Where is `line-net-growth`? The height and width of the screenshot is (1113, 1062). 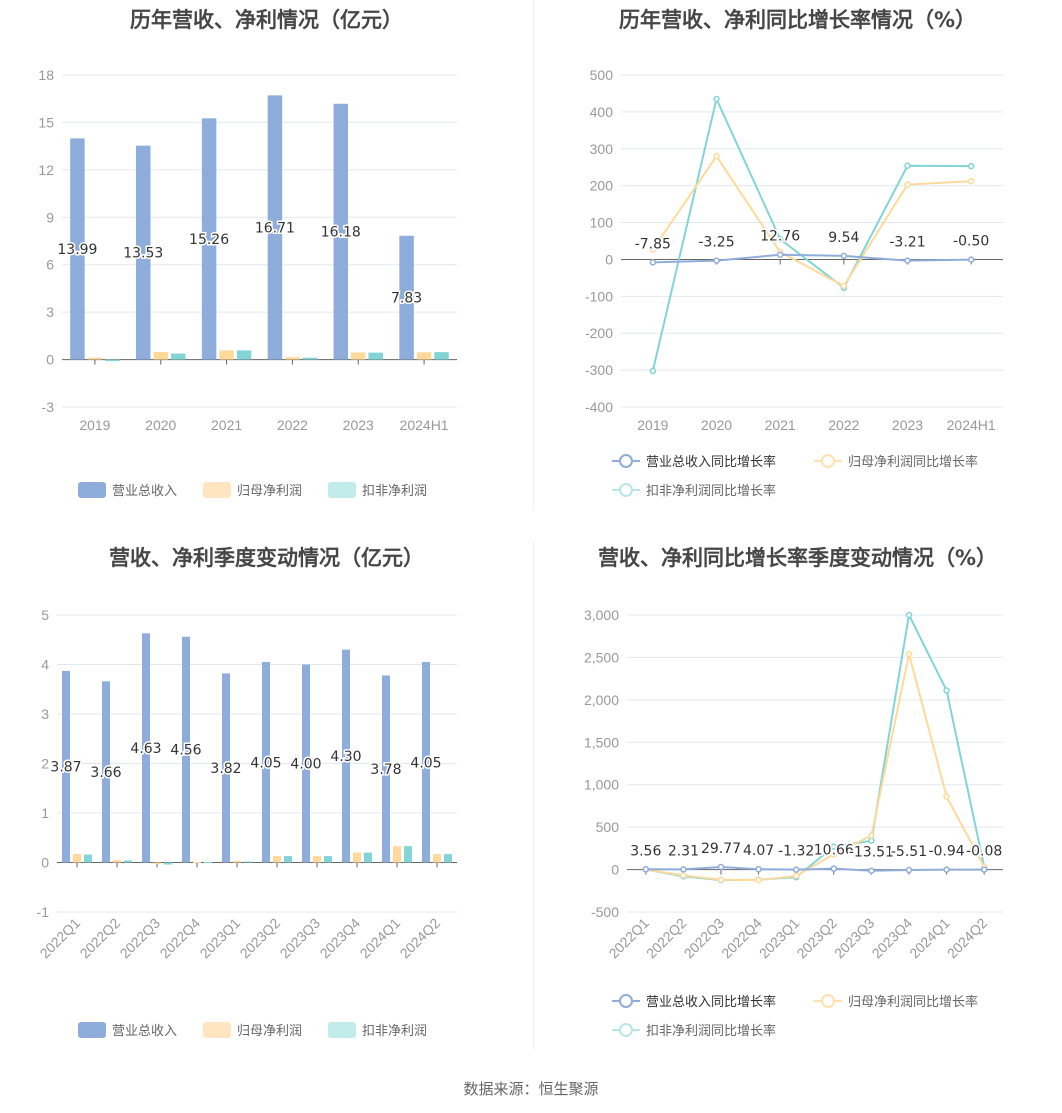 line-net-growth is located at coordinates (815, 767).